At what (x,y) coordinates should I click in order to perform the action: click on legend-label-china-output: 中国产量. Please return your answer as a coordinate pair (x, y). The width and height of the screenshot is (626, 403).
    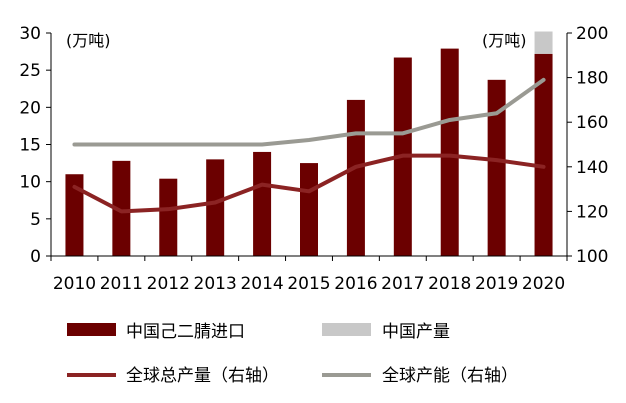
    Looking at the image, I should click on (416, 332).